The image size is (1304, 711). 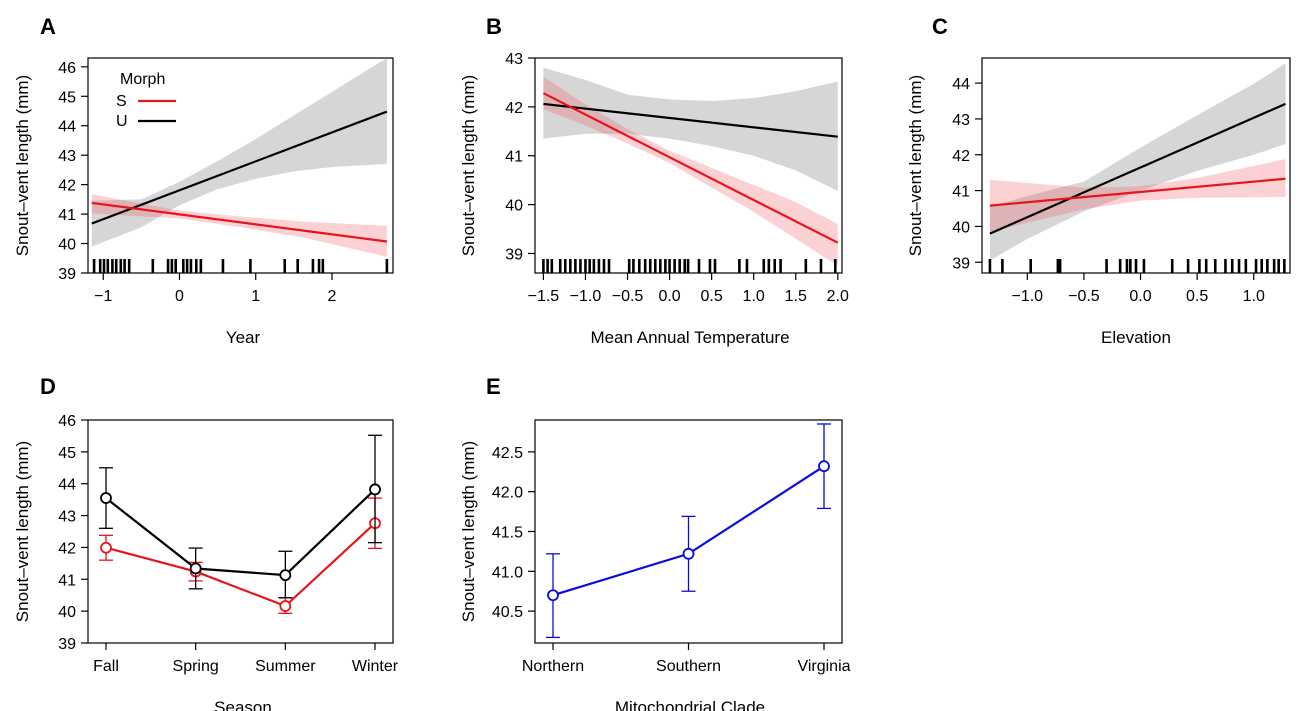 I want to click on x-tick-label: 1, so click(x=255, y=296).